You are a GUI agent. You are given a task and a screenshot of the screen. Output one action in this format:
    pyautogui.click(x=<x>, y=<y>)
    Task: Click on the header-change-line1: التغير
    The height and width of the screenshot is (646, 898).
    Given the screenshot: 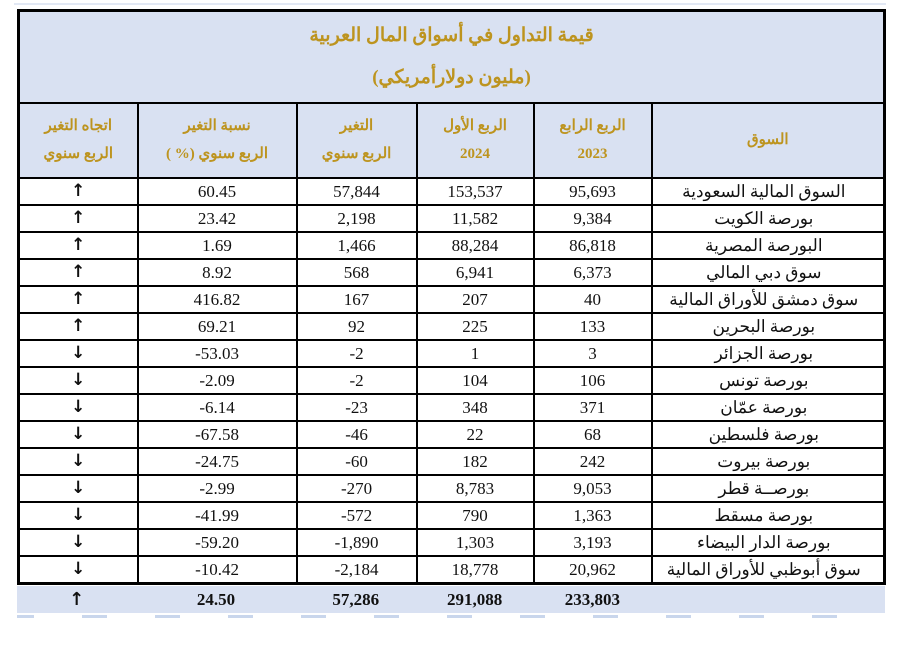 What is the action you would take?
    pyautogui.click(x=356, y=126)
    